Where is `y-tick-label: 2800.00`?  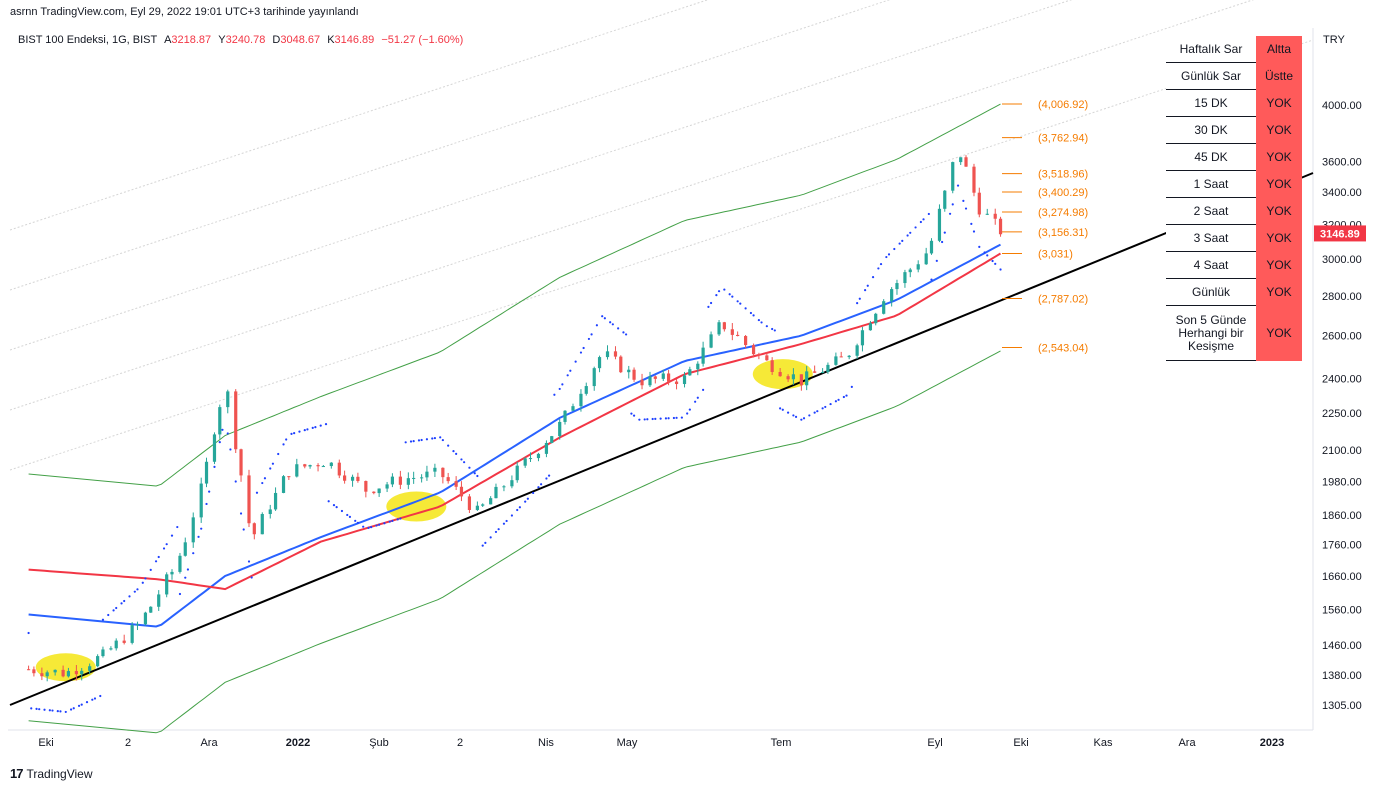 y-tick-label: 2800.00 is located at coordinates (1342, 297).